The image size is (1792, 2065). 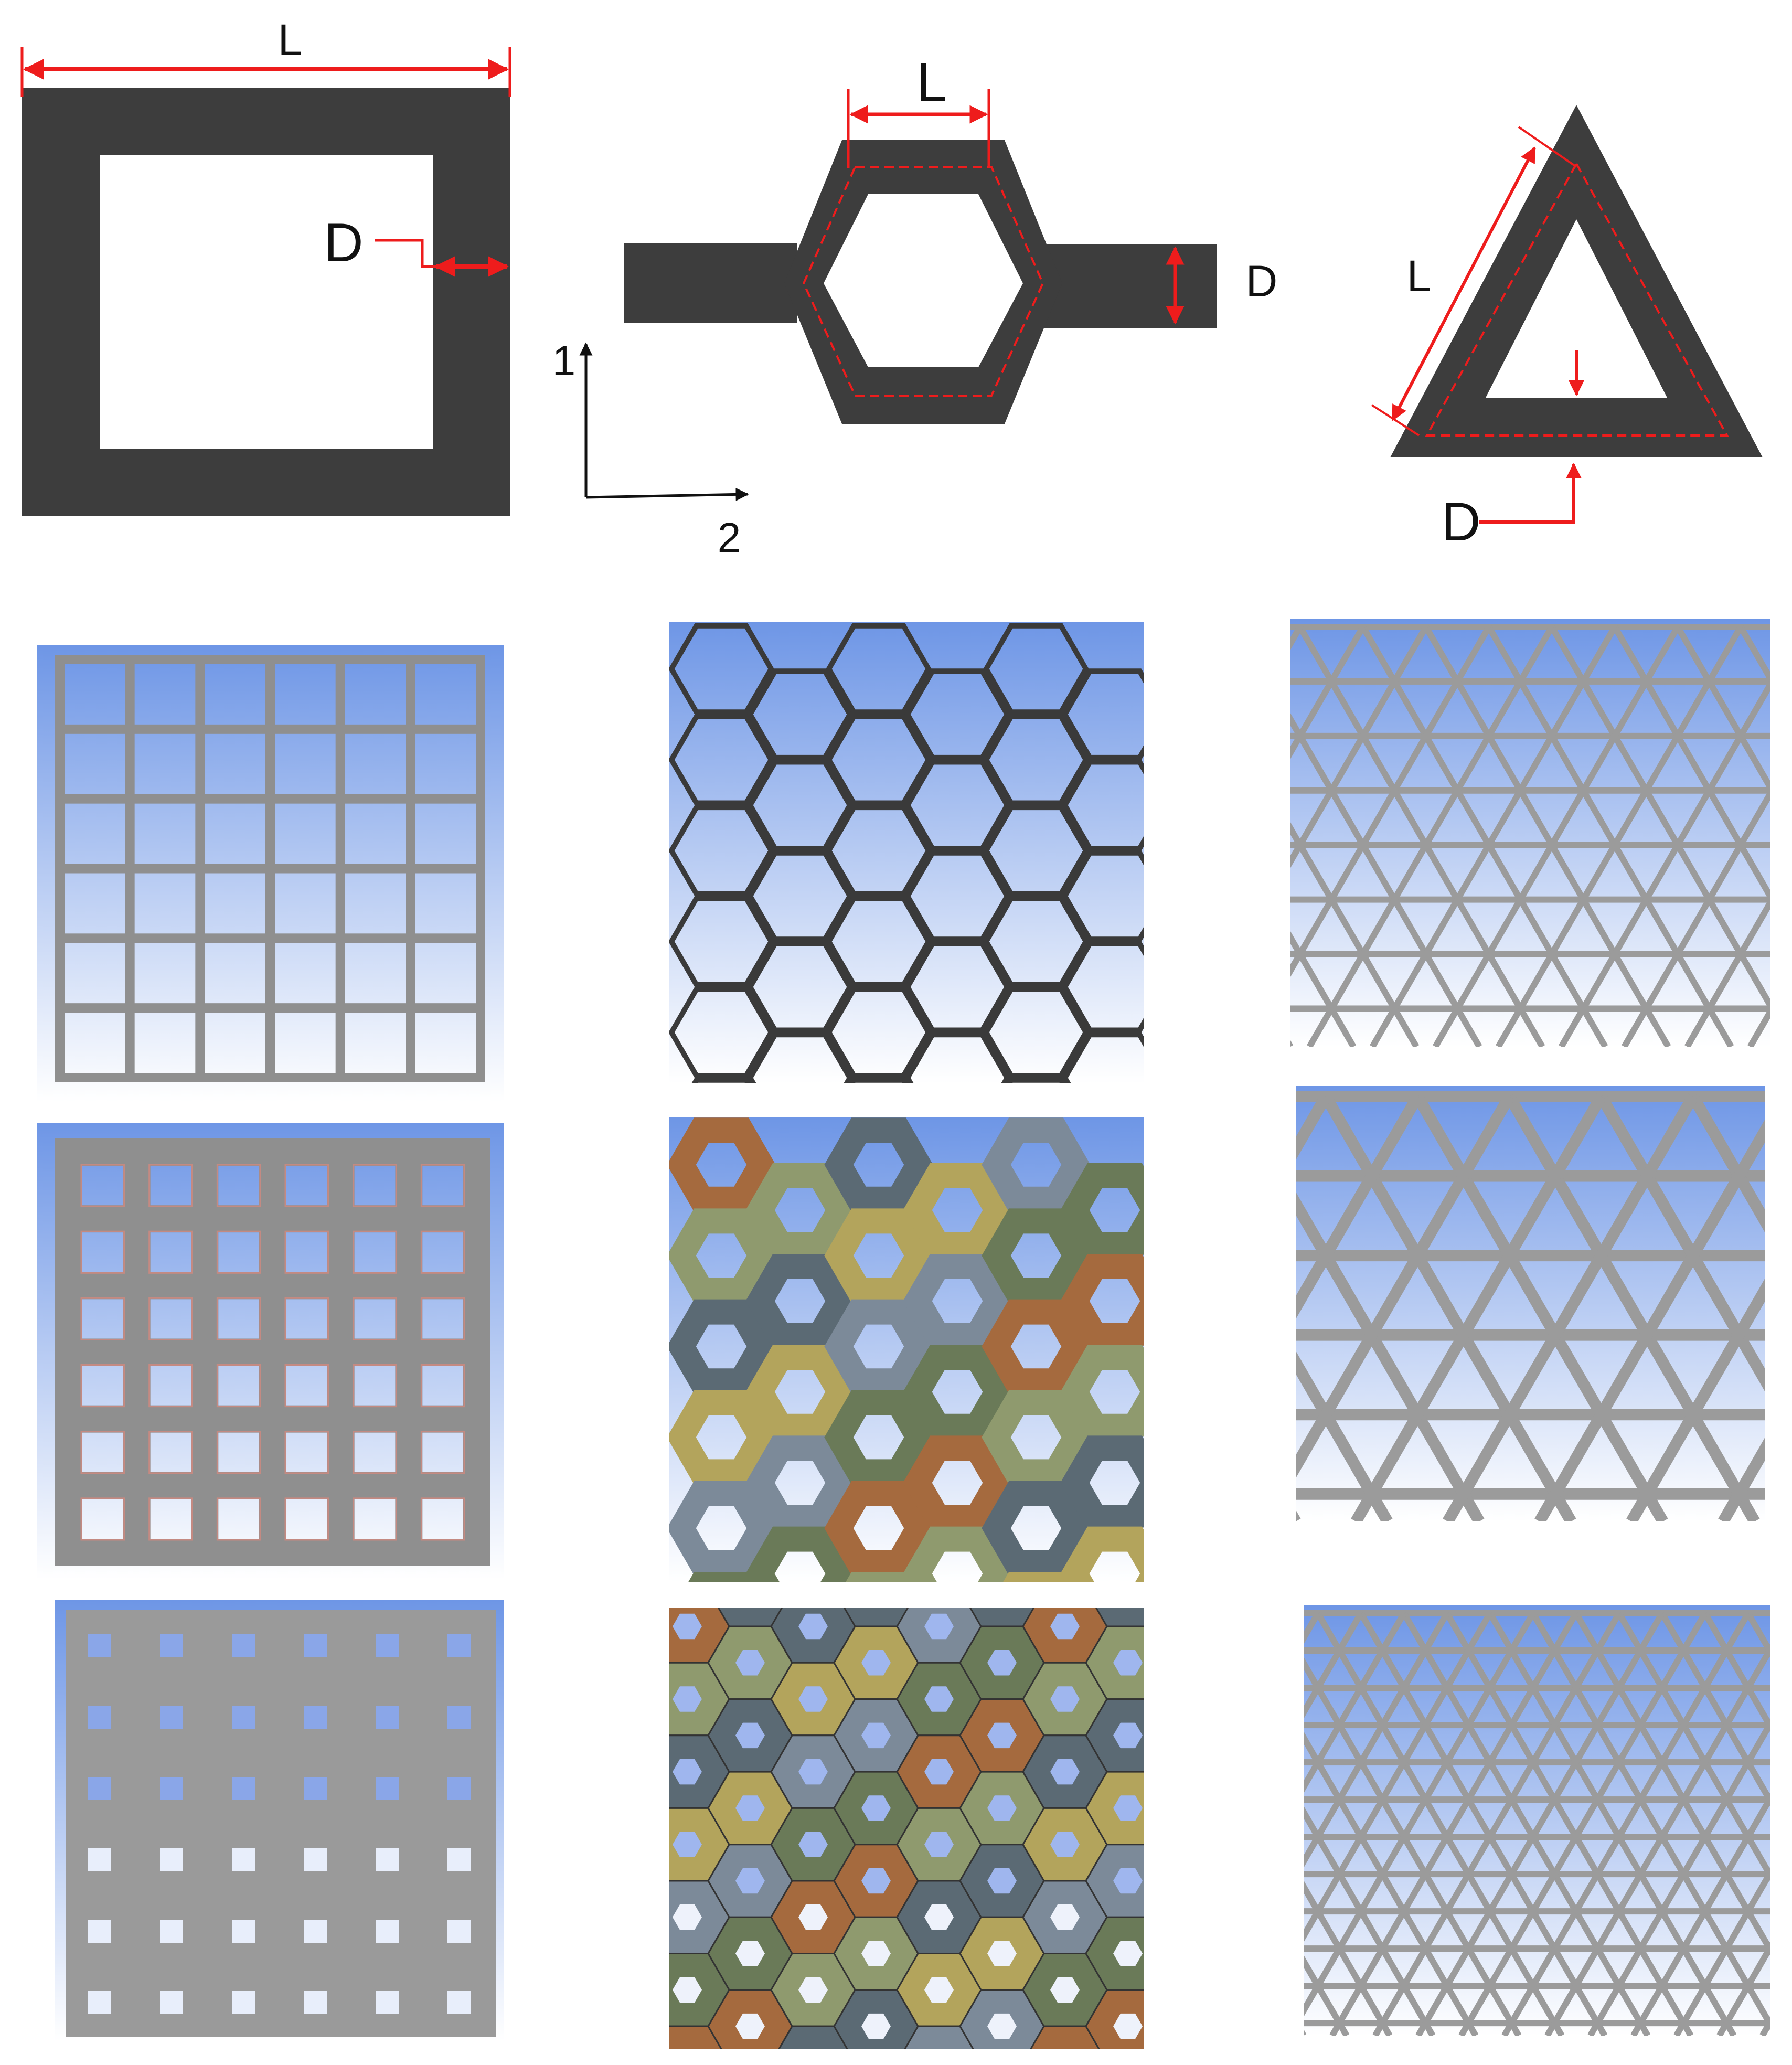 What do you see at coordinates (906, 1349) in the screenshot?
I see `hexagon-lattice-medium-cells` at bounding box center [906, 1349].